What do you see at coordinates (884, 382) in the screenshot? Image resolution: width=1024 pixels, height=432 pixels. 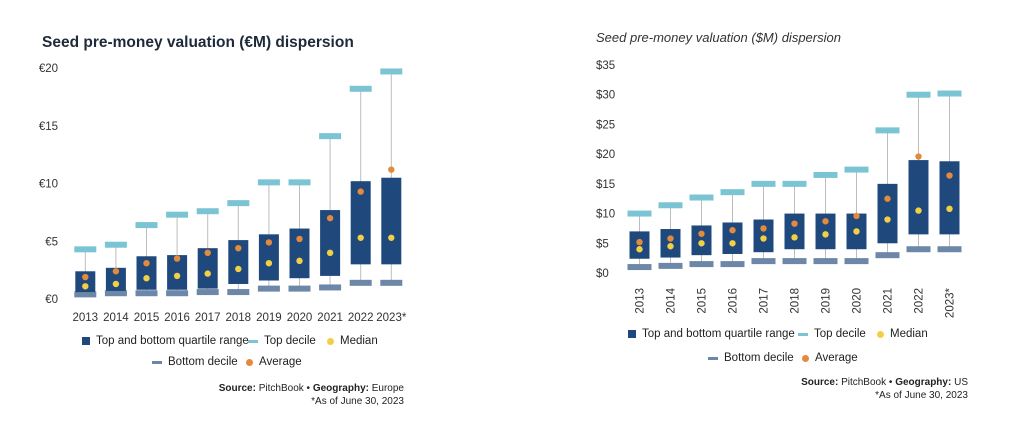 I see `source-line: Source: PitchBook • Geography: US` at bounding box center [884, 382].